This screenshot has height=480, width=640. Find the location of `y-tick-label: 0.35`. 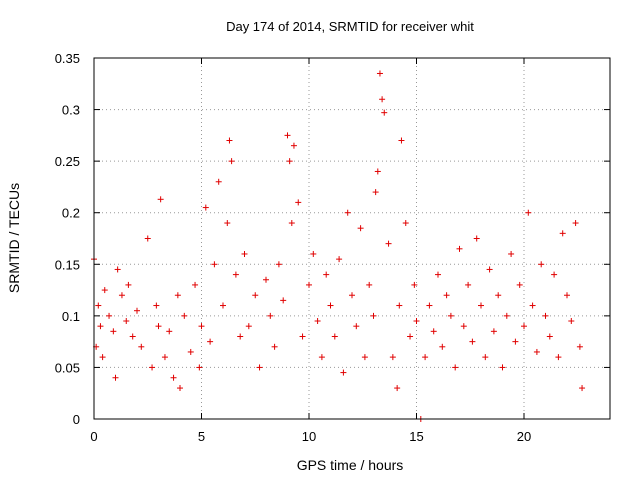

y-tick-label: 0.35 is located at coordinates (67, 58).